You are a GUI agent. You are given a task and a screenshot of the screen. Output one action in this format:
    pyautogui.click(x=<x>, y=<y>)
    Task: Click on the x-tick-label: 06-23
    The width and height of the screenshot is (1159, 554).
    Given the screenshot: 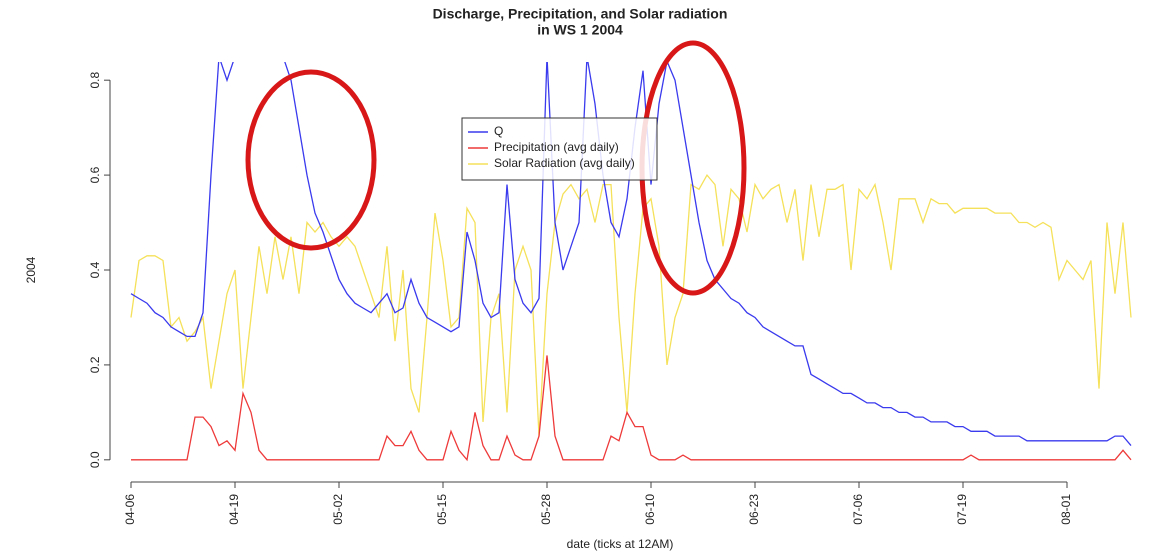 What is the action you would take?
    pyautogui.click(x=754, y=509)
    